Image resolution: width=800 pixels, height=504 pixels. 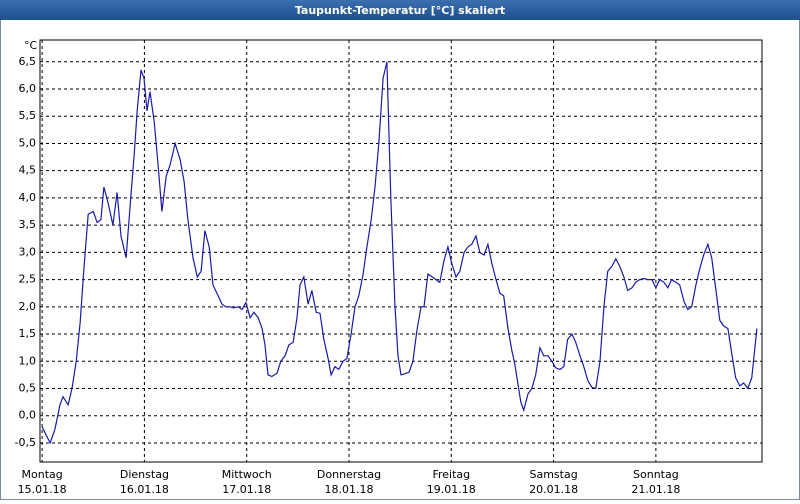 What do you see at coordinates (144, 474) in the screenshot?
I see `x-tick-label: Dienstag` at bounding box center [144, 474].